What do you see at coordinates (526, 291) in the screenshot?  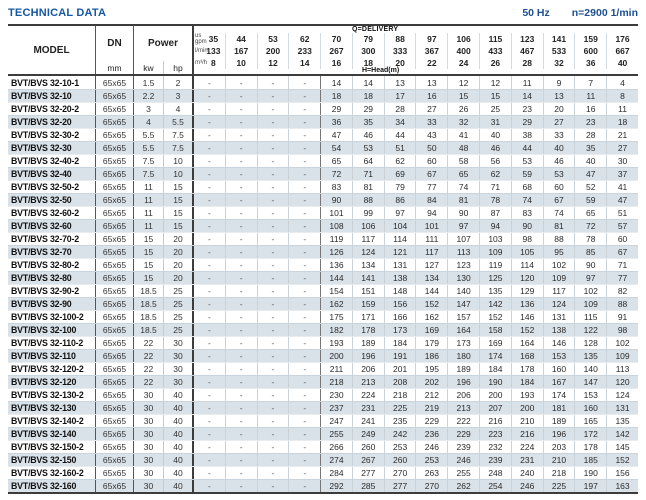 I see `head-value-cell: 129` at bounding box center [526, 291].